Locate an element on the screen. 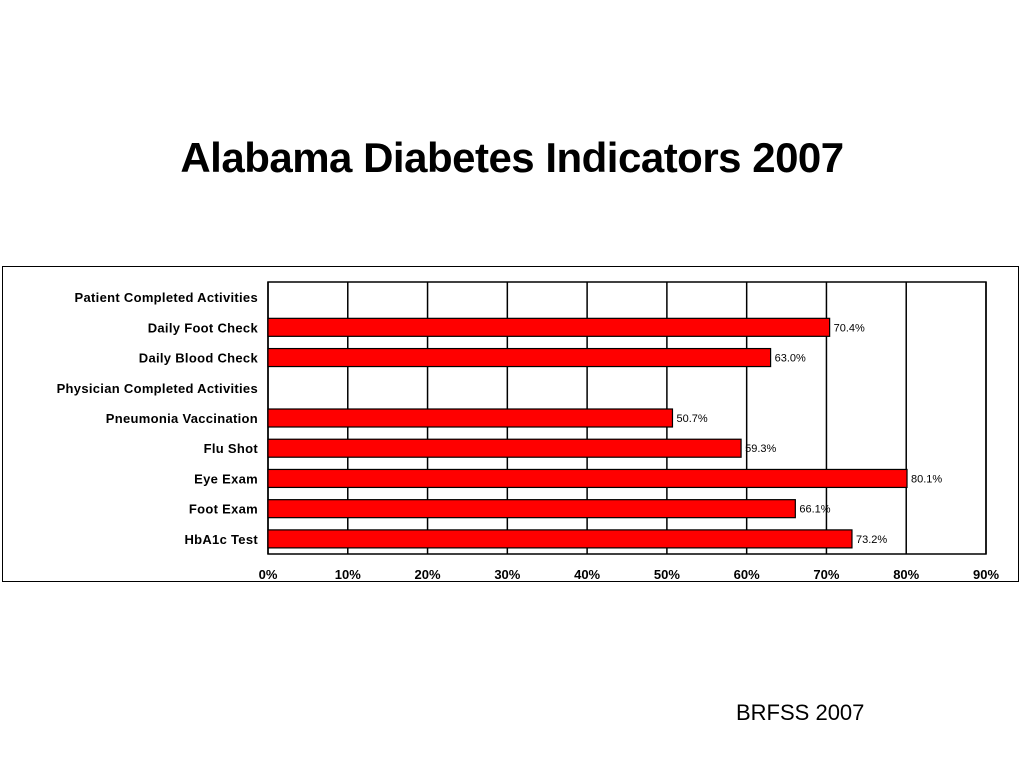  category-label: Flu Shot is located at coordinates (231, 448).